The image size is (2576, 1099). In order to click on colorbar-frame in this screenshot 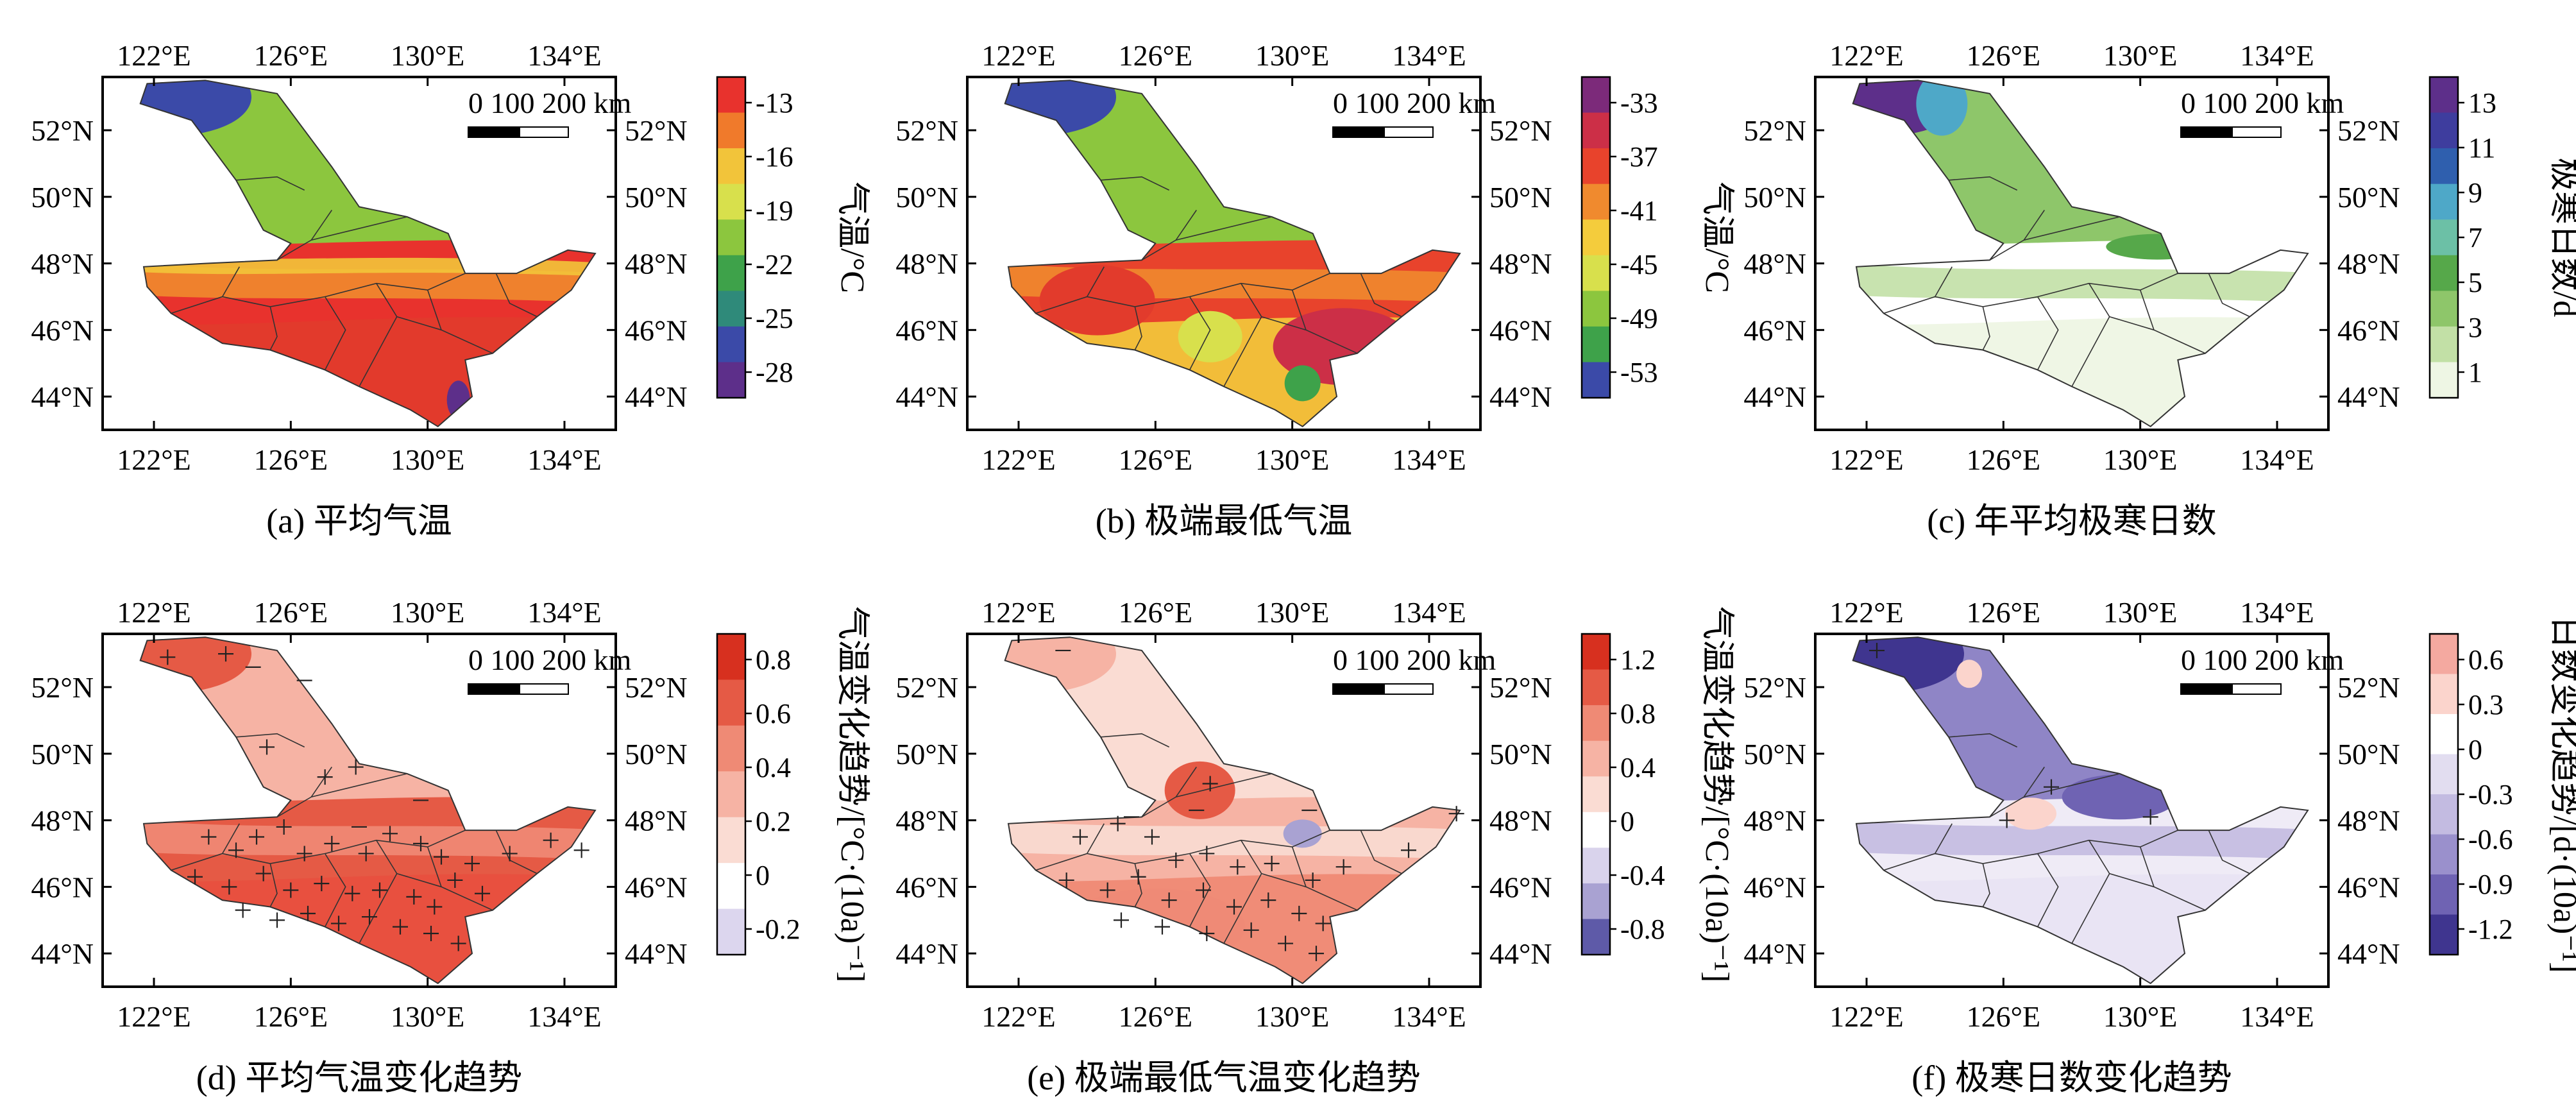, I will do `click(1595, 238)`.